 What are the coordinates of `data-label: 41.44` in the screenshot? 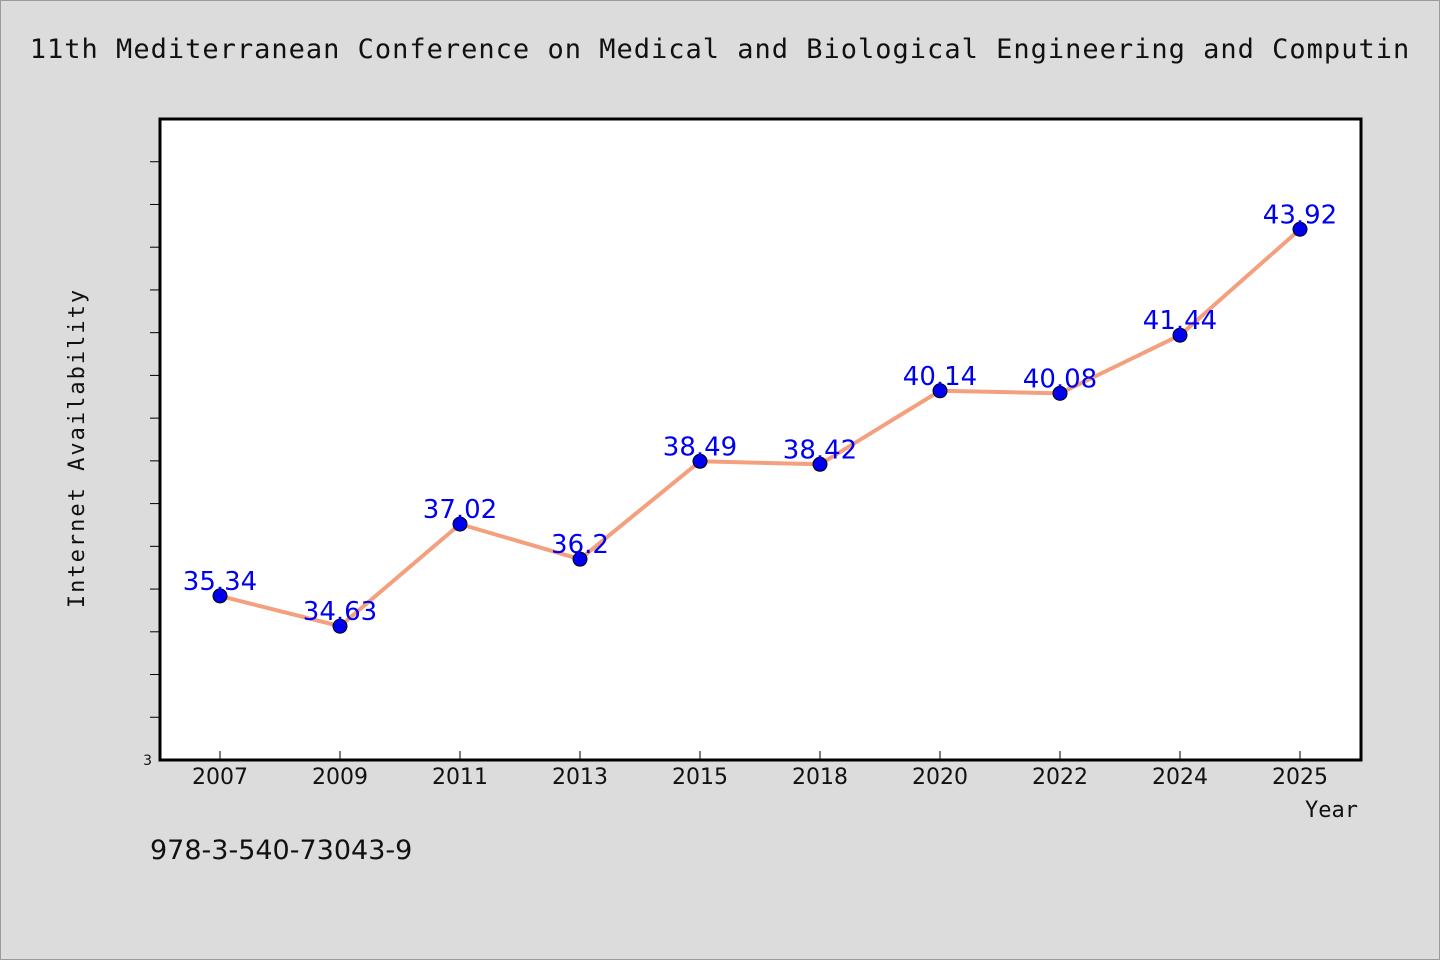 It's located at (1180, 321).